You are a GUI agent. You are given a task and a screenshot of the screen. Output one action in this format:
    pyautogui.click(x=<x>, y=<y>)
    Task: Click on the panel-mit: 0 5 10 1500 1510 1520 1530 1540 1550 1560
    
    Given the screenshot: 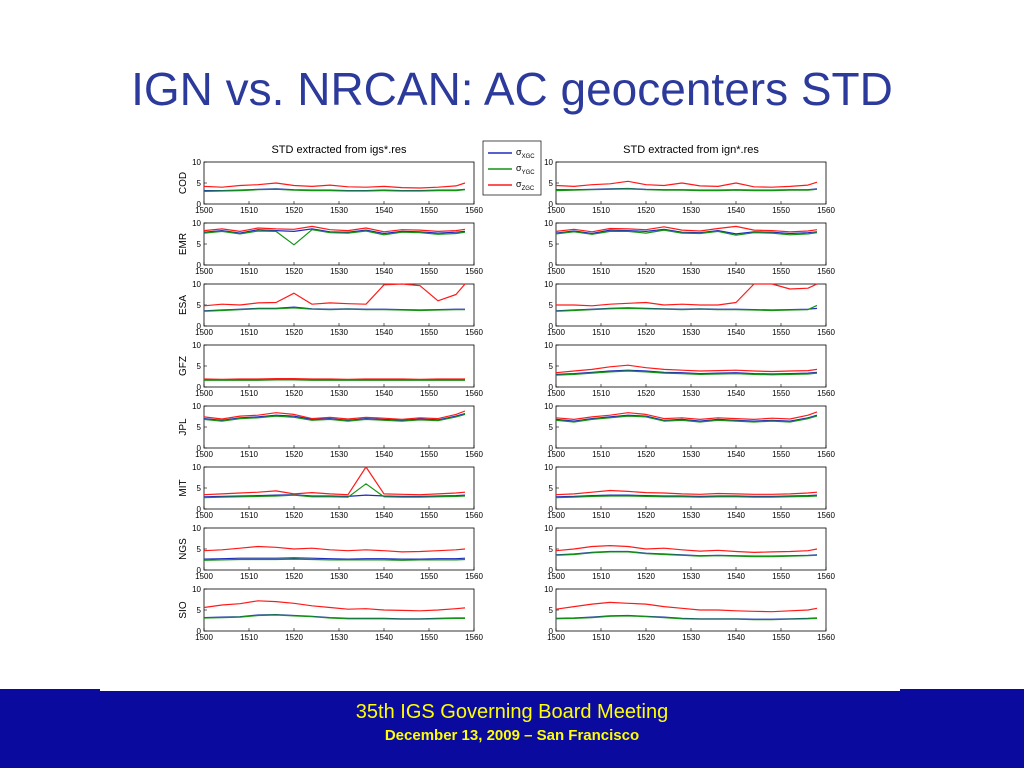 What is the action you would take?
    pyautogui.click(x=689, y=491)
    